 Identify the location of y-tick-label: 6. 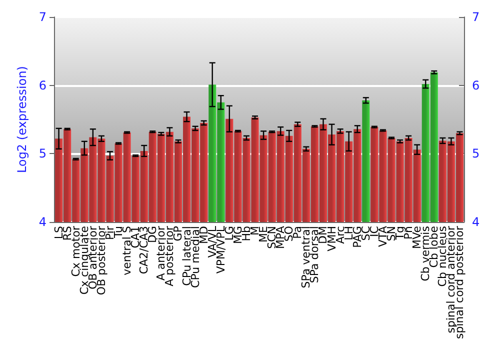
(42, 85).